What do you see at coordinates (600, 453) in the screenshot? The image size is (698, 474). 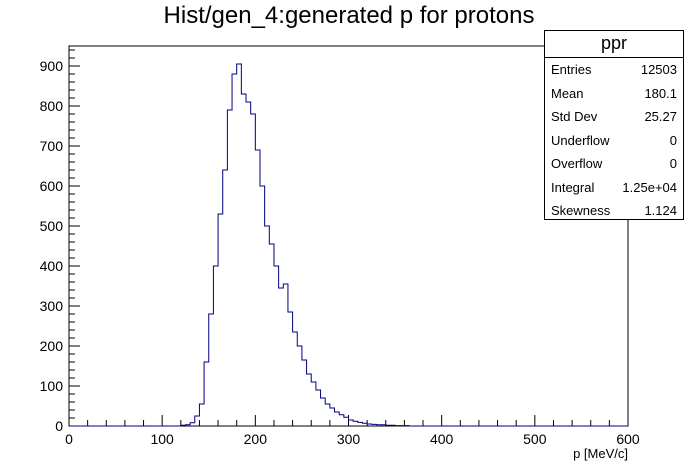 I see `x-axis-label: p [MeV/c]` at bounding box center [600, 453].